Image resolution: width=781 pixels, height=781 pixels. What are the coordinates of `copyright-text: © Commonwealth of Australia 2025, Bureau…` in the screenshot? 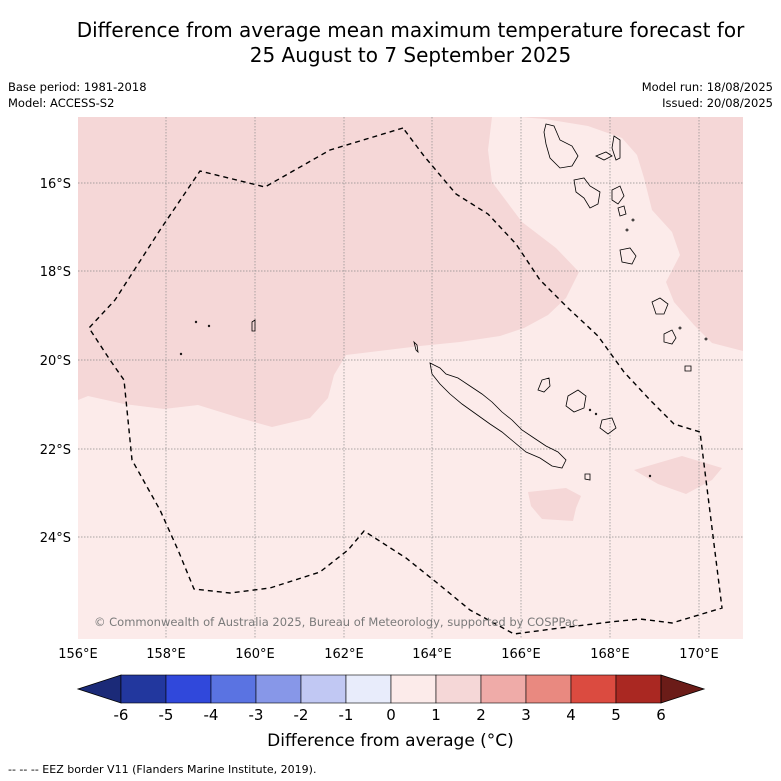 It's located at (336, 622).